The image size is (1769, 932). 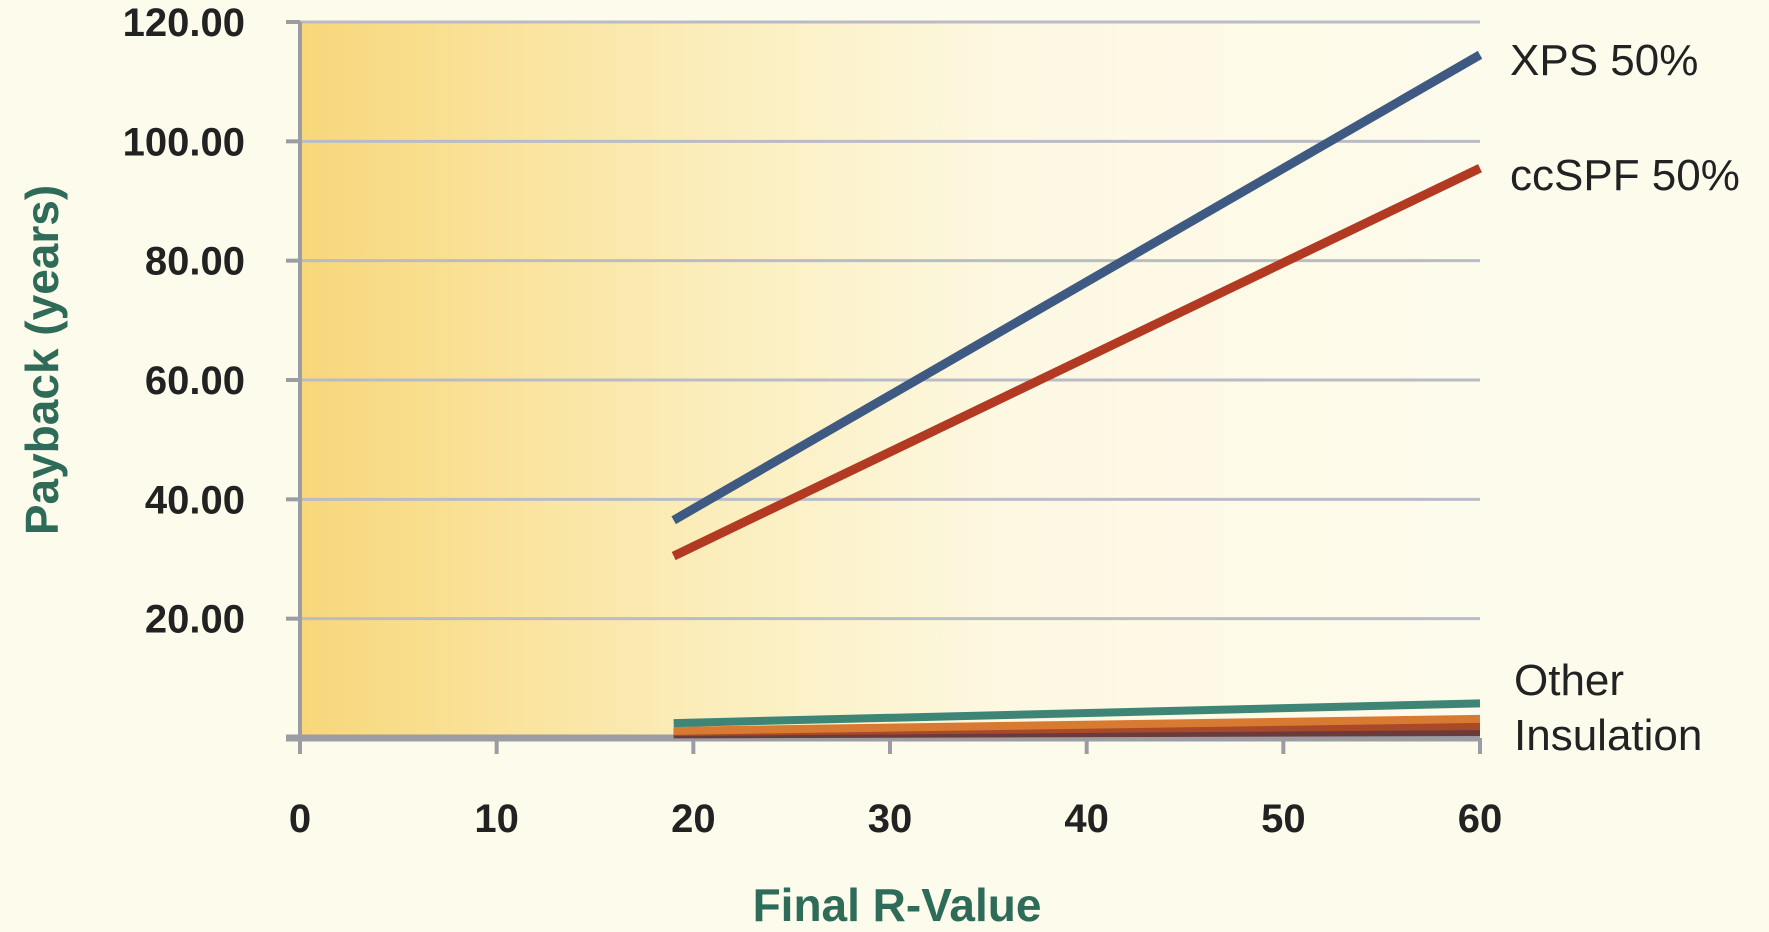 I want to click on y-axis-title: Payback (years), so click(x=42, y=360).